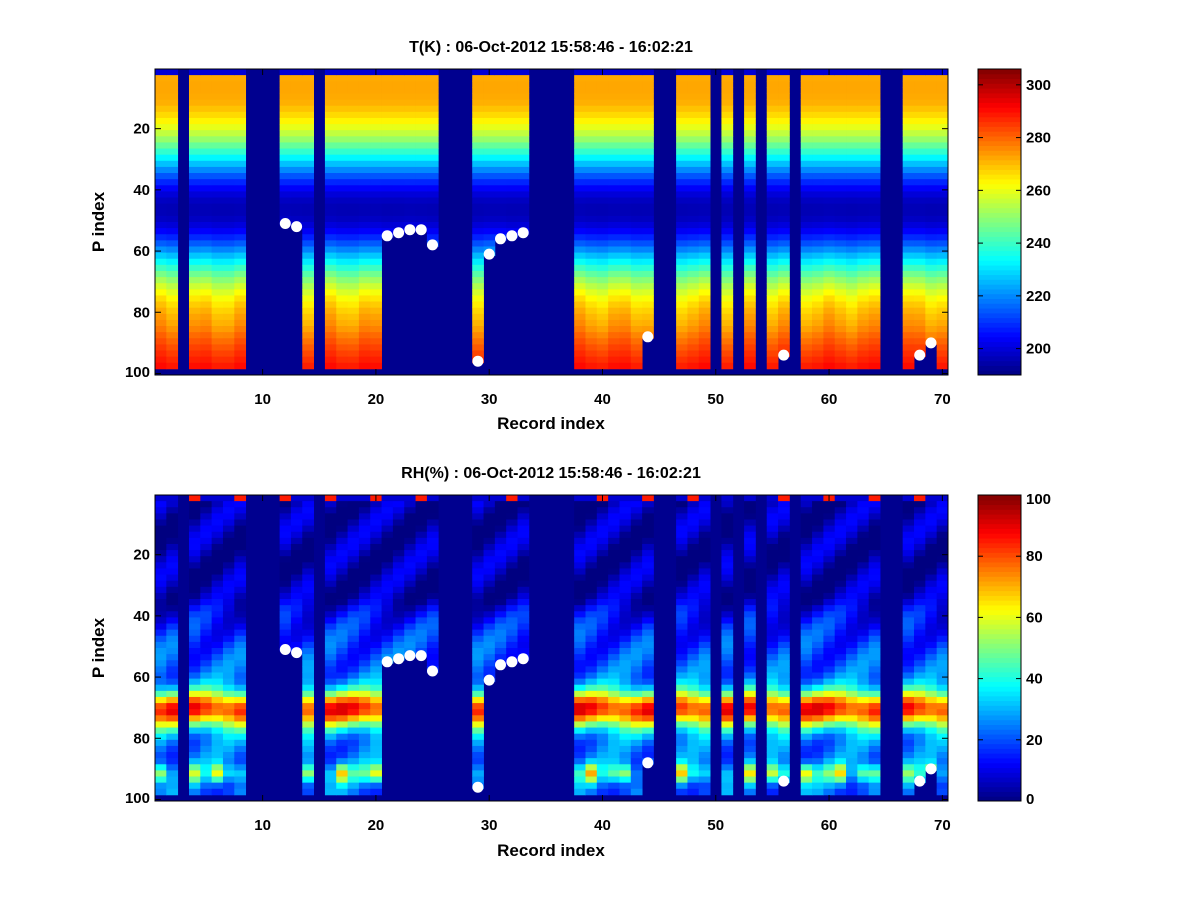  Describe the element at coordinates (602, 399) in the screenshot. I see `x-tick-label: 40` at that location.